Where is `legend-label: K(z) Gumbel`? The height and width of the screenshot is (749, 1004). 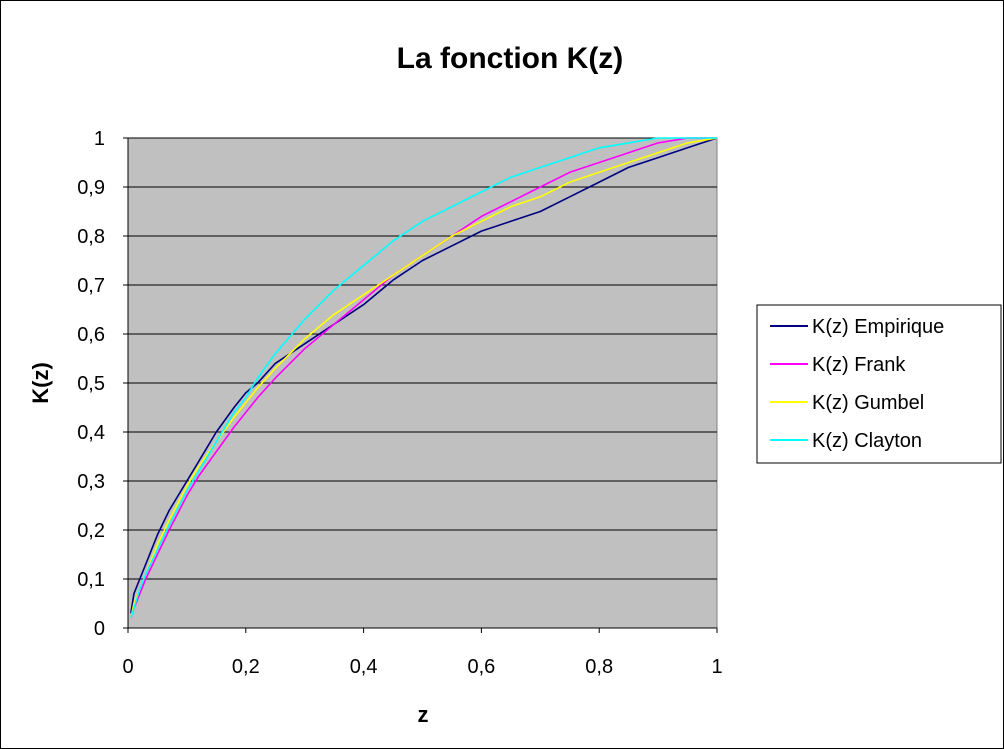
legend-label: K(z) Gumbel is located at coordinates (868, 403).